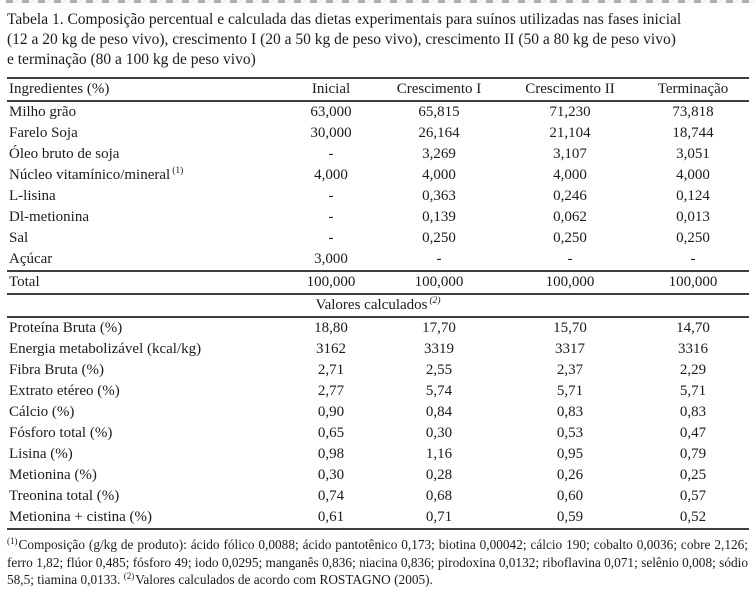 Image resolution: width=756 pixels, height=601 pixels. Describe the element at coordinates (64, 154) in the screenshot. I see `row-label: Óleo bruto de soja` at that location.